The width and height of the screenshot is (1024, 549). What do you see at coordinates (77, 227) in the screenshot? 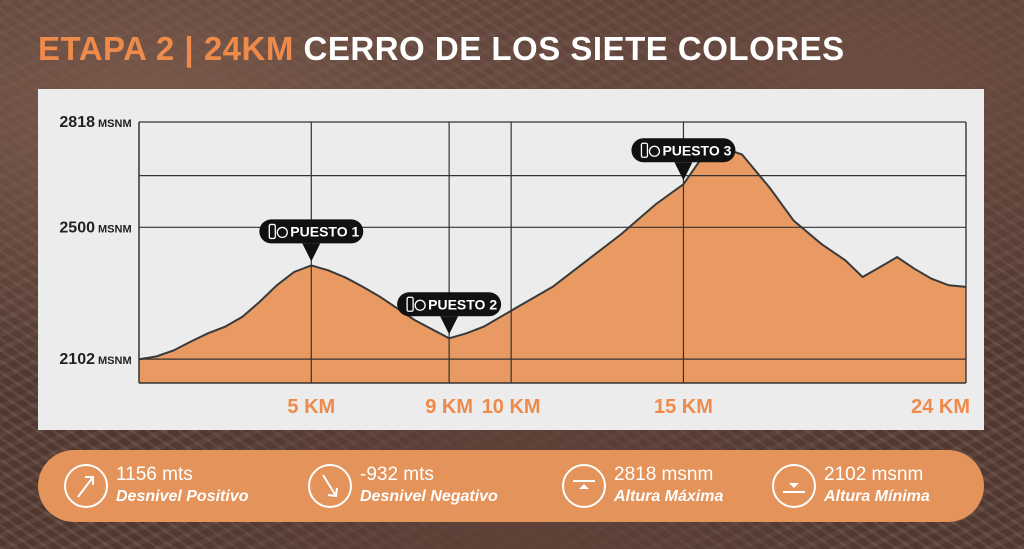
I see `y-tick-label: 2500` at bounding box center [77, 227].